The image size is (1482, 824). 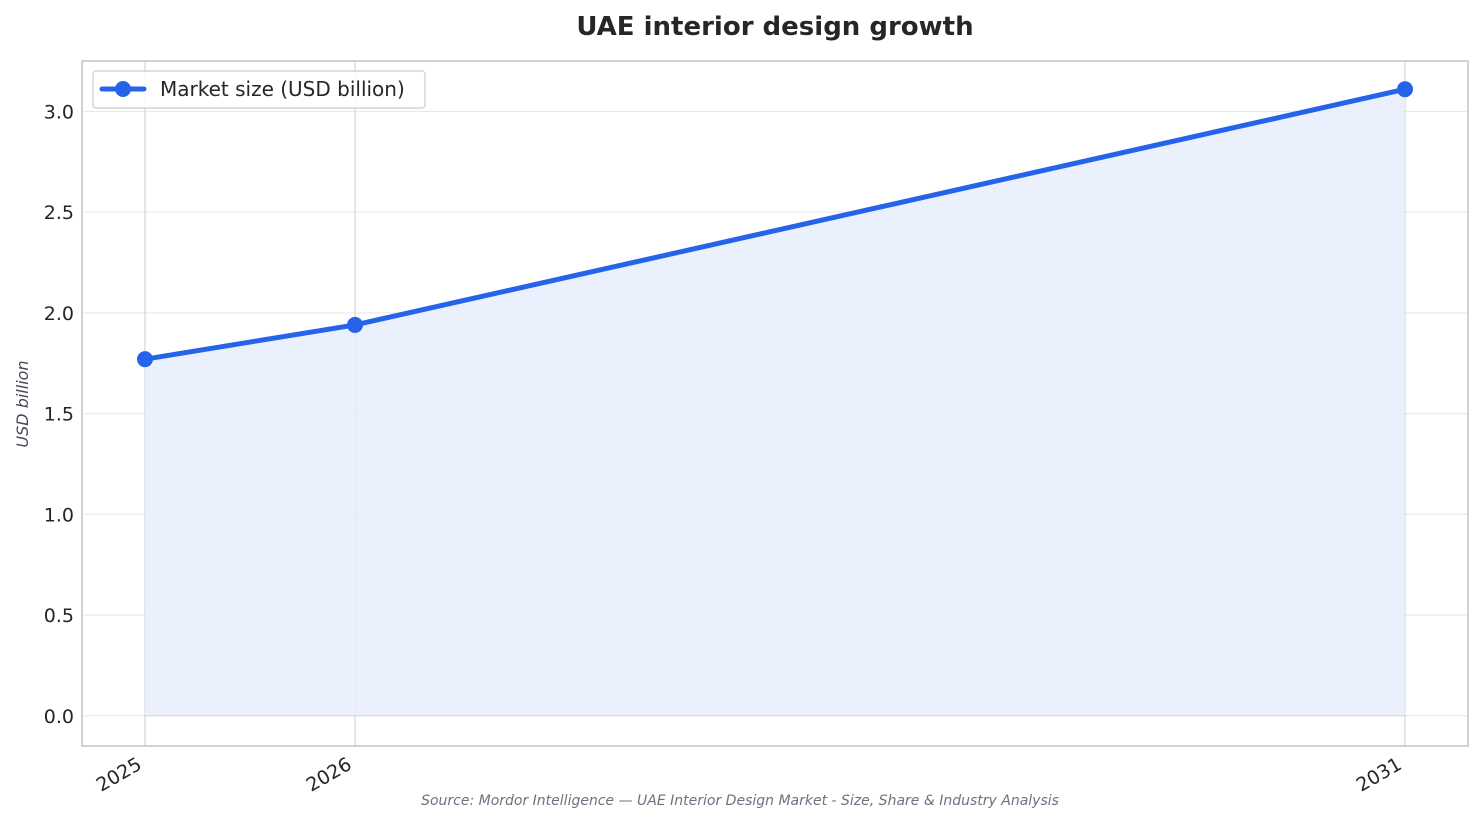 I want to click on y-tick-label: 1.5, so click(x=59, y=415).